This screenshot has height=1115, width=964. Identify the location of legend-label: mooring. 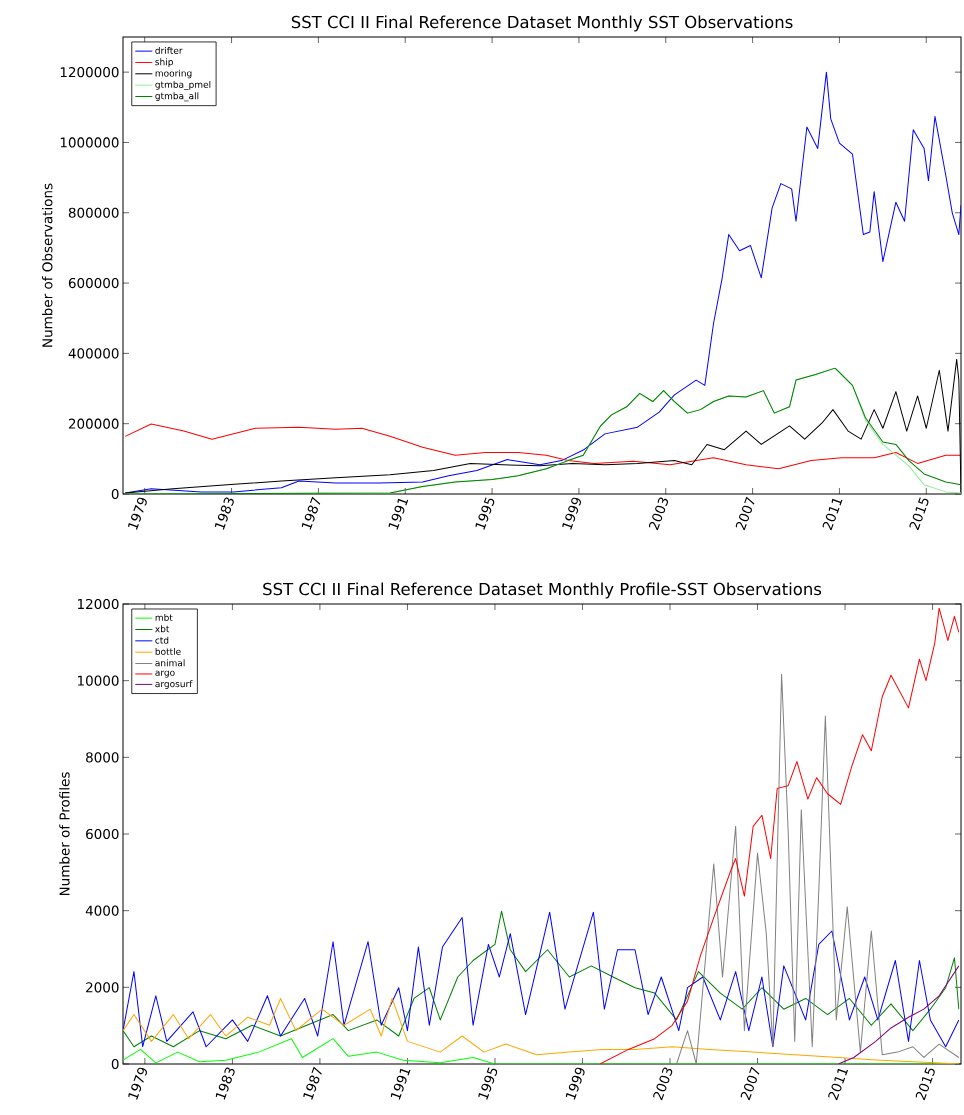
(173, 74).